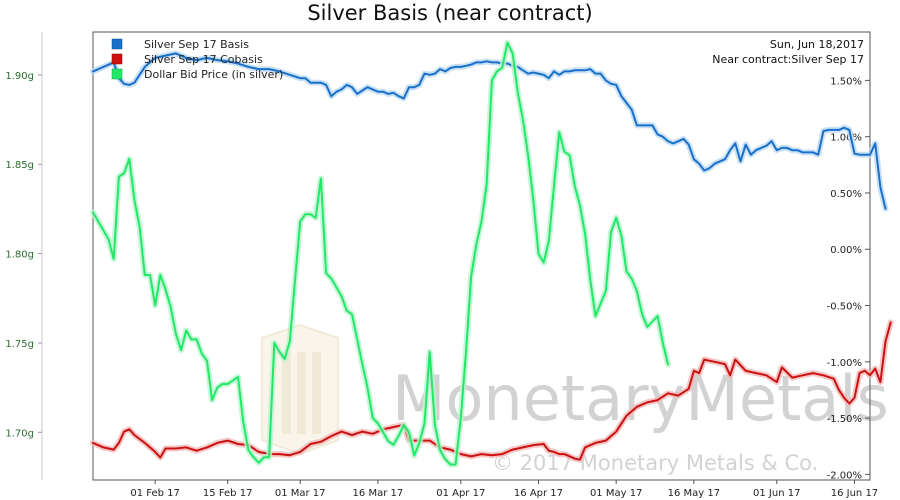 This screenshot has width=900, height=500. I want to click on legend-label-dollar-price: Dollar Bid Price (in silver), so click(213, 74).